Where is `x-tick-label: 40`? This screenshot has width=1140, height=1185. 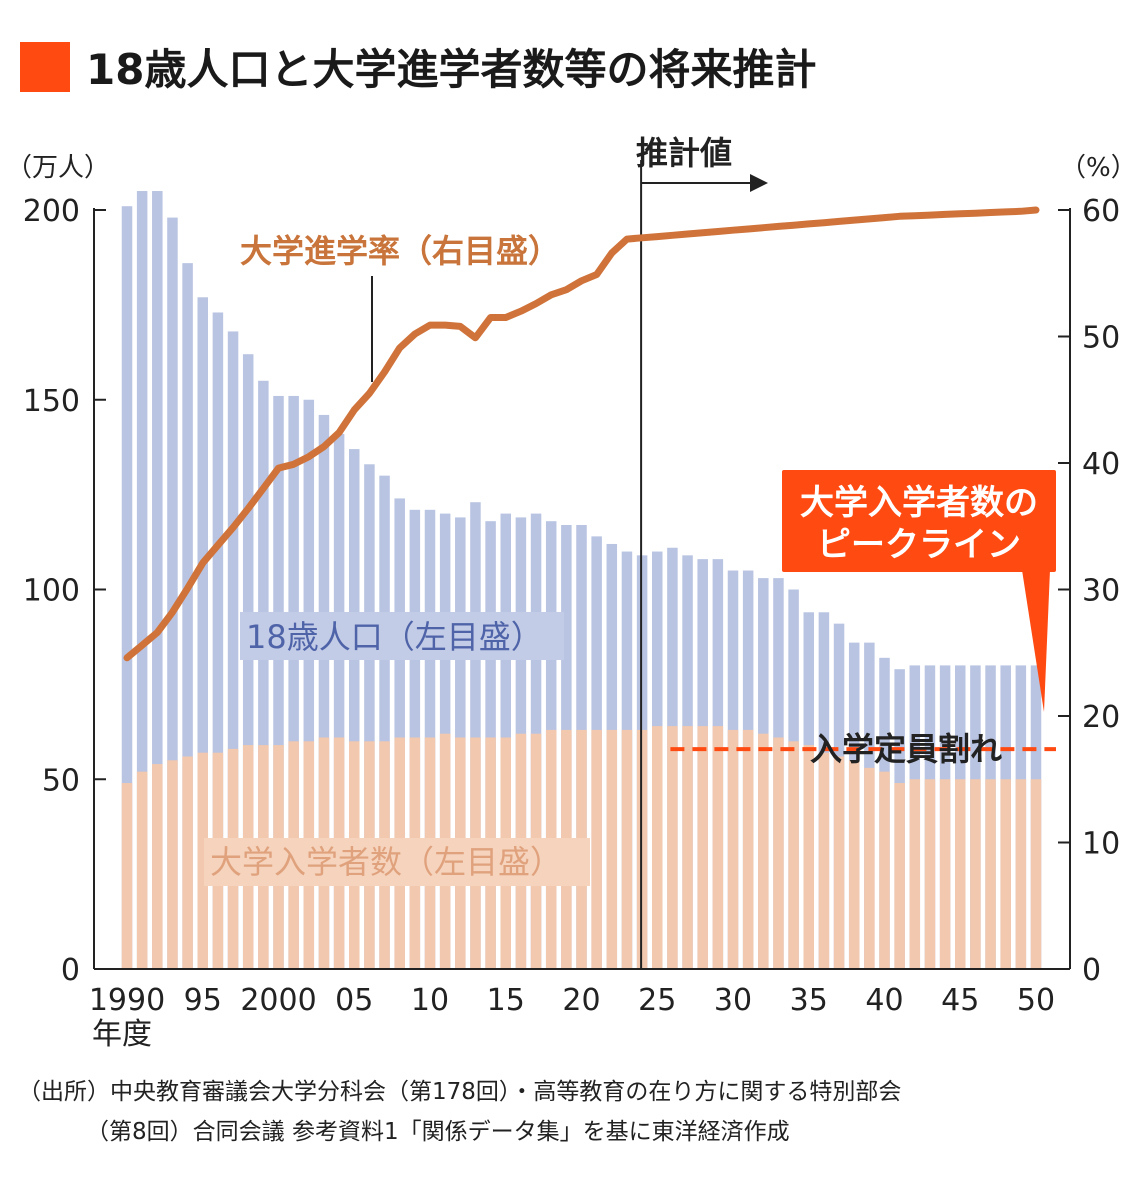 x-tick-label: 40 is located at coordinates (884, 1000).